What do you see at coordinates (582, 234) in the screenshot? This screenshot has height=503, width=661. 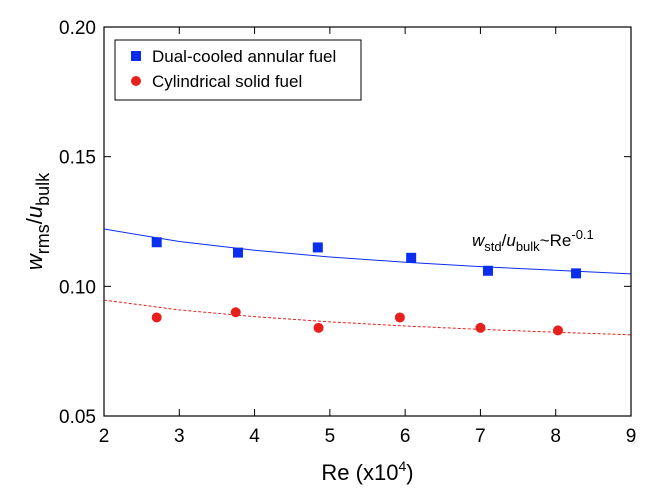 I see `annotation-part: -0.1` at bounding box center [582, 234].